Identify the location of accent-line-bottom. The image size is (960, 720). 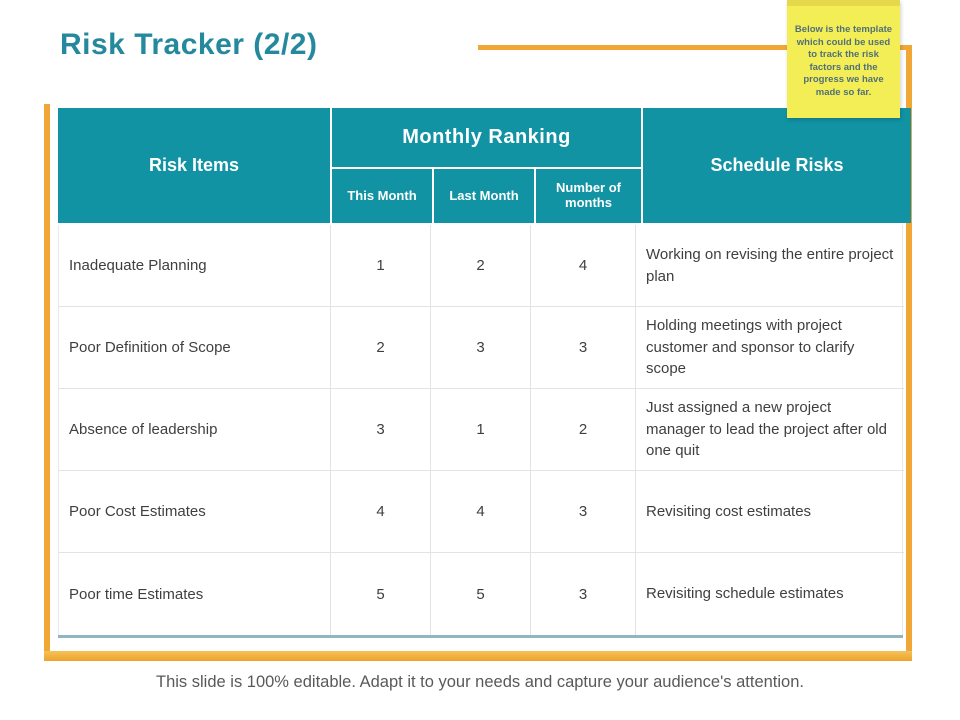
(478, 656).